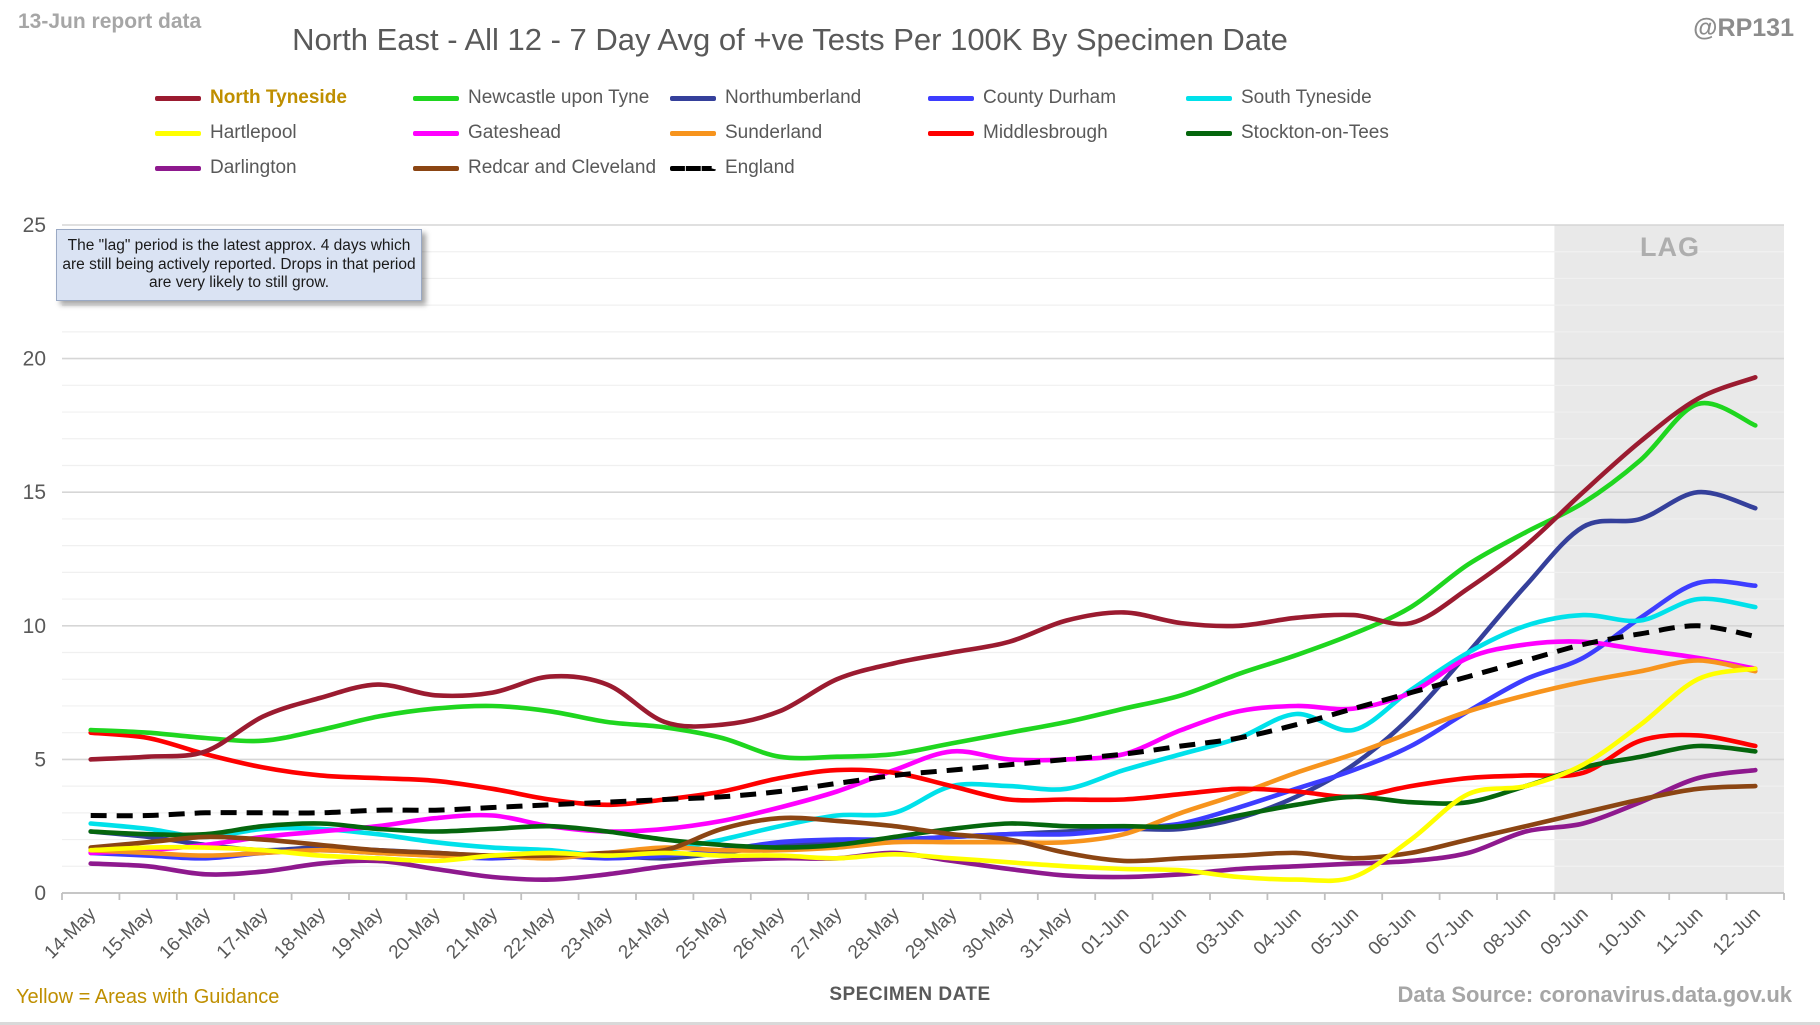  Describe the element at coordinates (1315, 132) in the screenshot. I see `legend-label-stockton-on-tees: Stockton-on-Tees` at that location.